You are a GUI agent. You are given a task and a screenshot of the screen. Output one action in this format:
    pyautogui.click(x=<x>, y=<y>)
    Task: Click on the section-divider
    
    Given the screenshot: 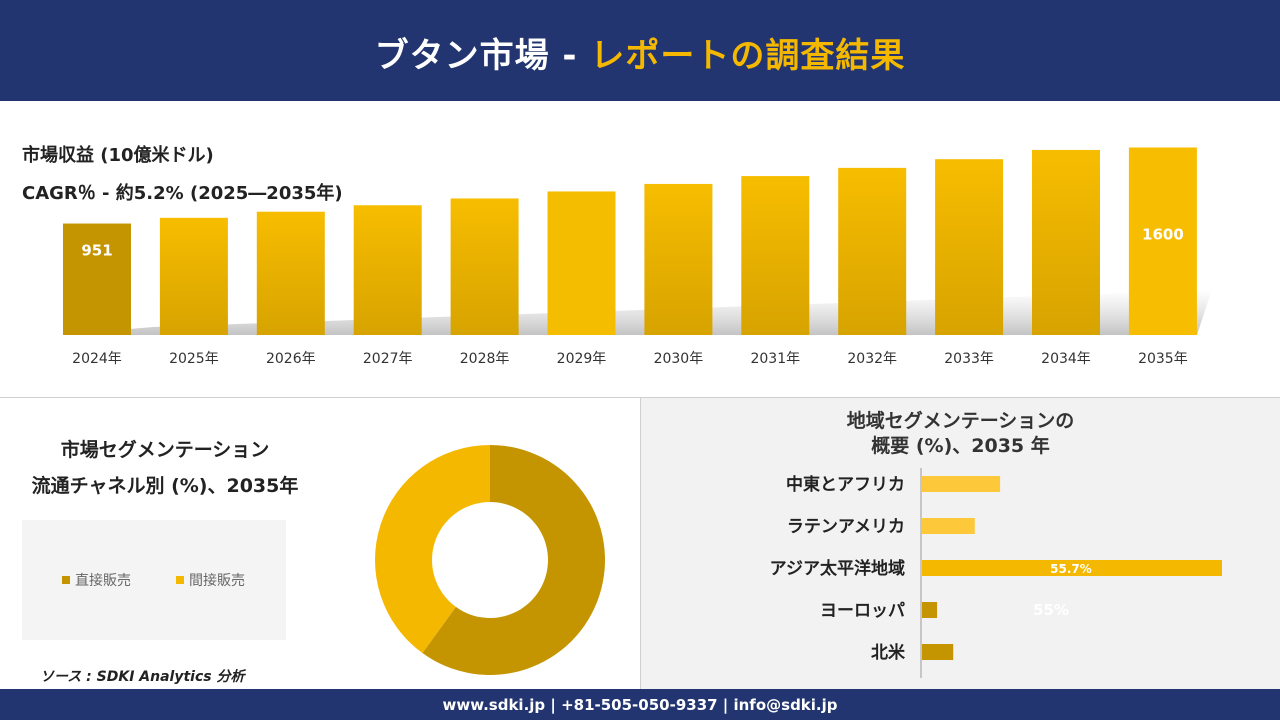 What is the action you would take?
    pyautogui.click(x=640, y=397)
    